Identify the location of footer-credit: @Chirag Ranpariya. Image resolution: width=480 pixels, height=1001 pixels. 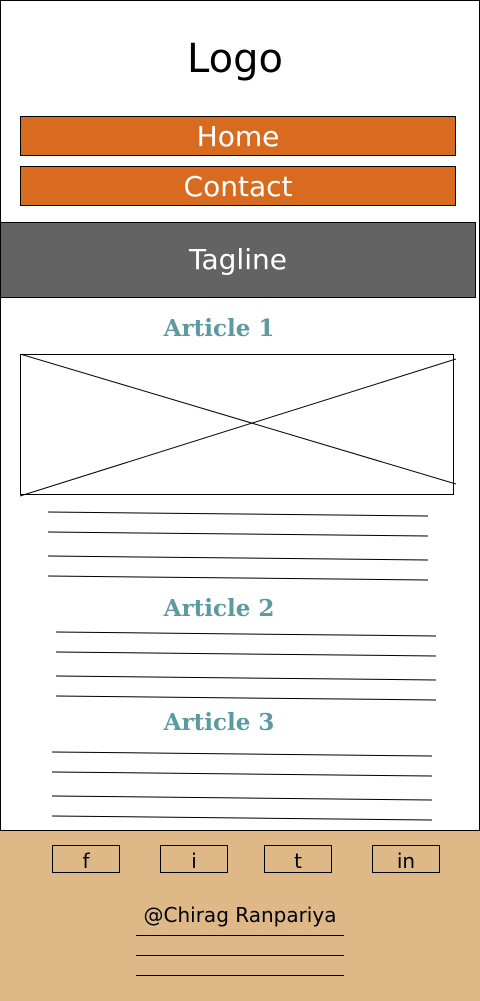
(240, 915).